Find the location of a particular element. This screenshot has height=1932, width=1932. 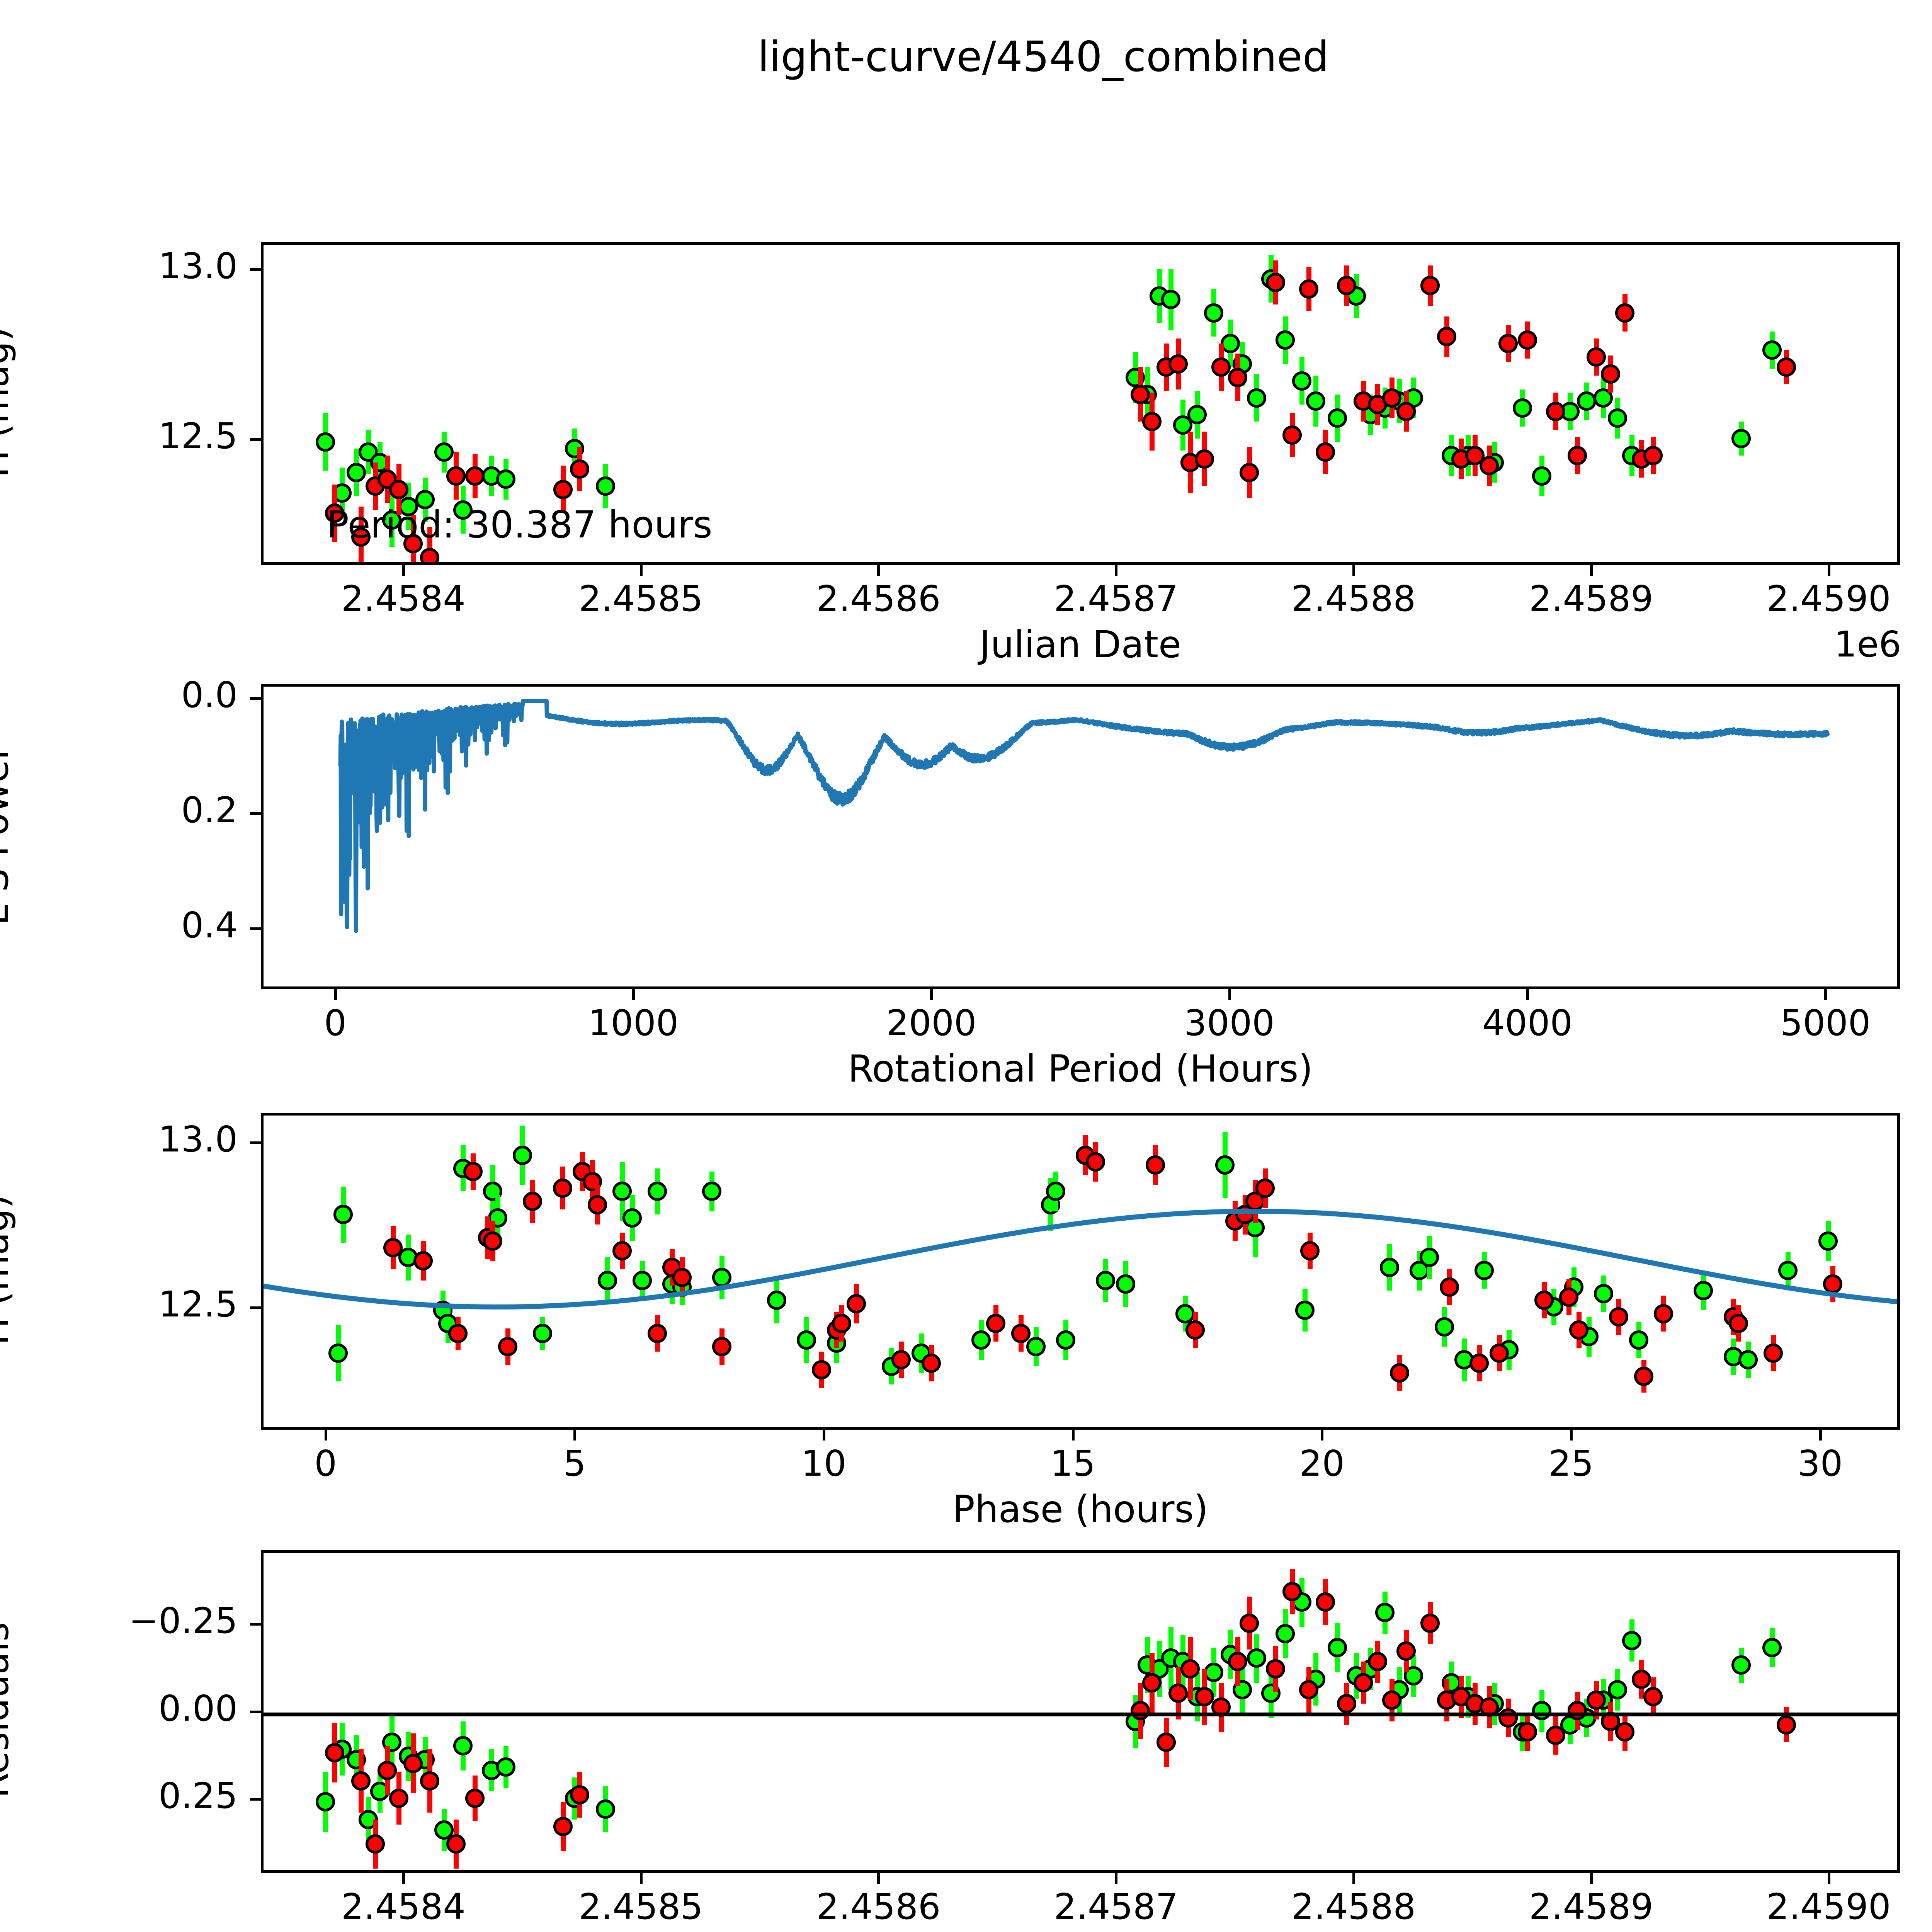

plot-area-residuals is located at coordinates (1080, 1712).